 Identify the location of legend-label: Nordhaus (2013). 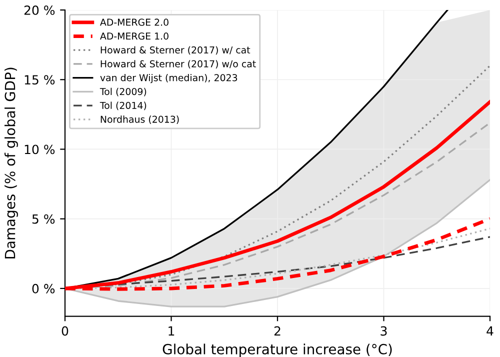
(139, 120).